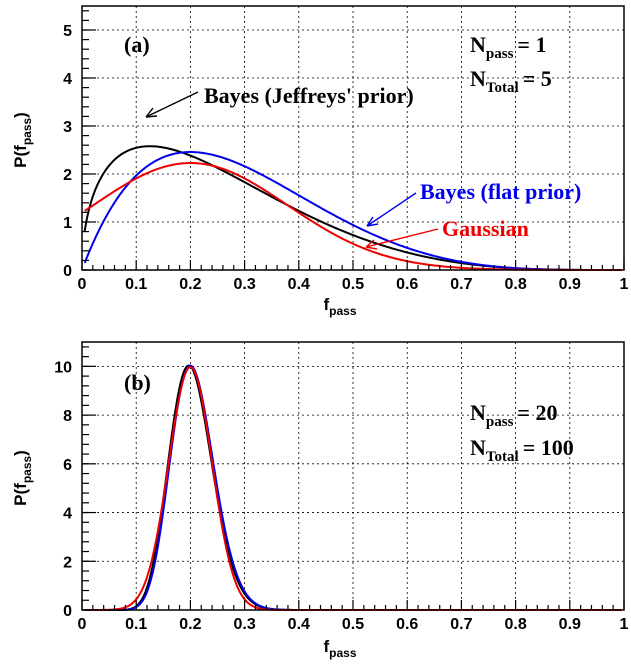 This screenshot has width=631, height=666. I want to click on panel-a-label: (a), so click(137, 44).